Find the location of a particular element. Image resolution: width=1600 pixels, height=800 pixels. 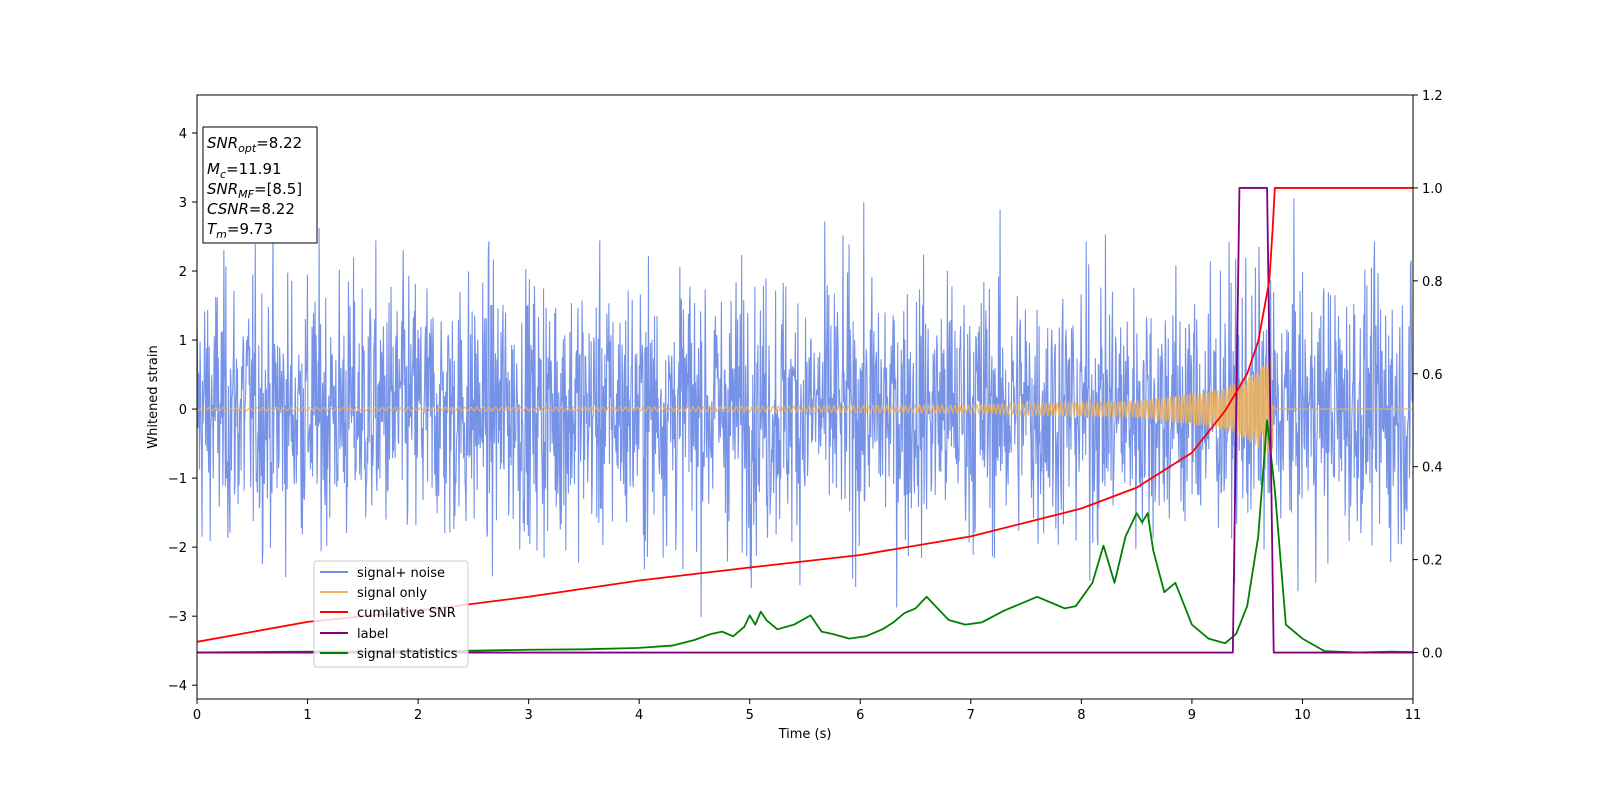

info-tm: Tm=9.73 is located at coordinates (240, 230).